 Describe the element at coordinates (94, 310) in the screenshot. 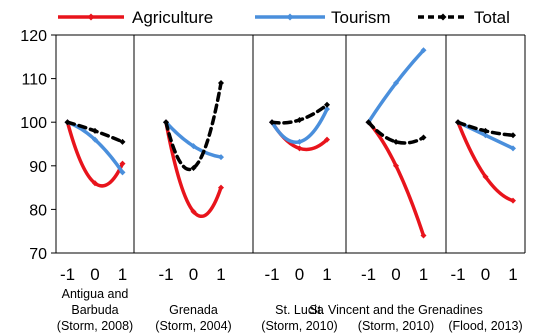

I see `panel-label: Barbuda` at that location.